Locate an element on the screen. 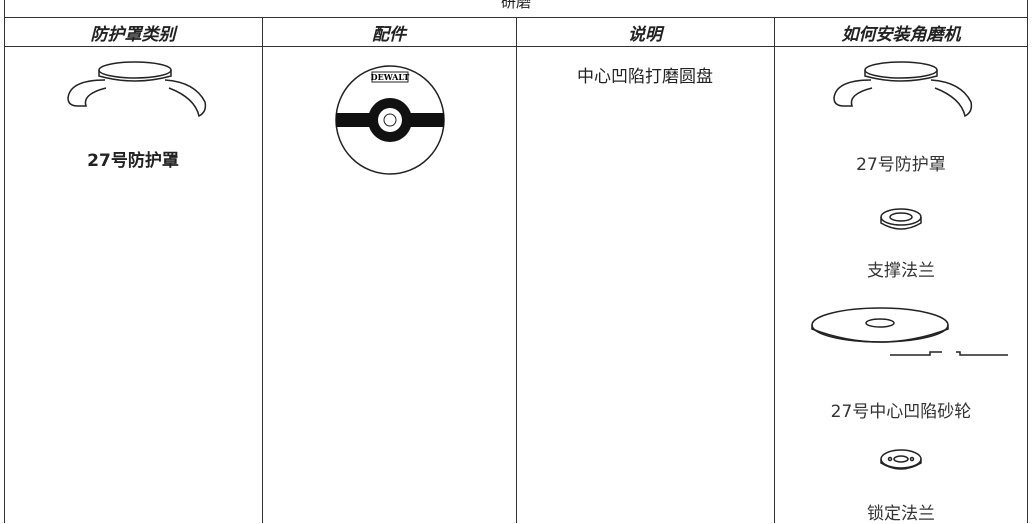 The width and height of the screenshot is (1032, 524). step-label: 27号防护罩 is located at coordinates (901, 165).